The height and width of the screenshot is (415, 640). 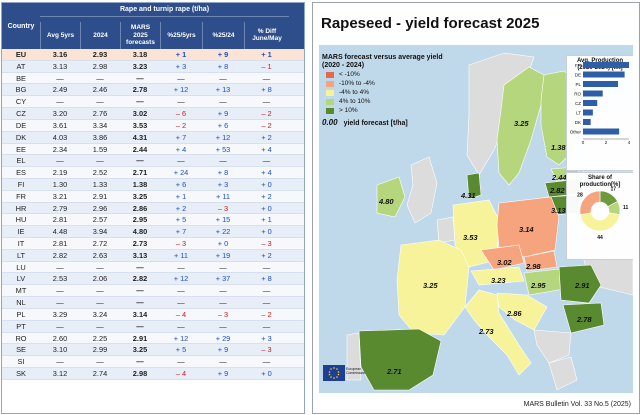 I want to click on forecast-cell: 4.31, so click(x=140, y=137).